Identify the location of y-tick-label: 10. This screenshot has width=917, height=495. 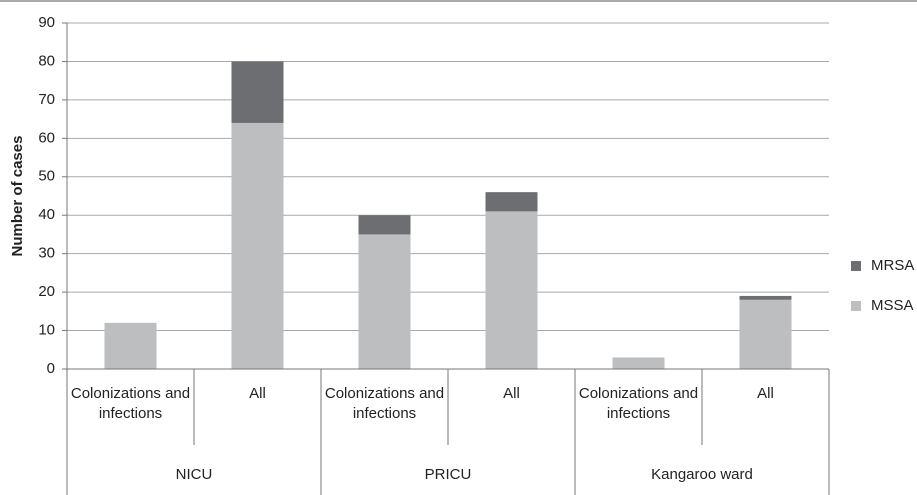
(46, 330).